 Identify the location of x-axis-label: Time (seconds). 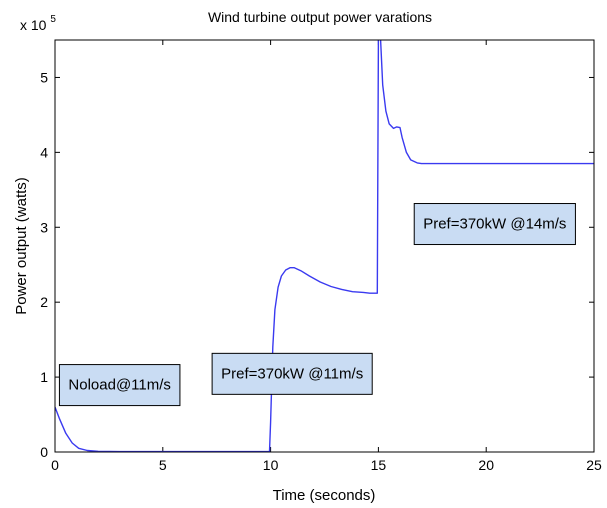
(324, 495).